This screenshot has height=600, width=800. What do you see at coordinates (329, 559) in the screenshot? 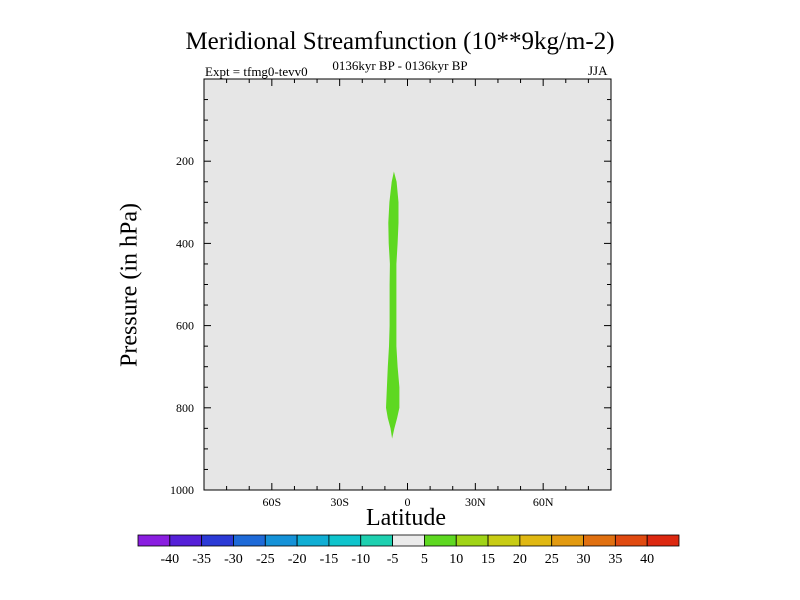
I see `colorbar-label: -15` at bounding box center [329, 559].